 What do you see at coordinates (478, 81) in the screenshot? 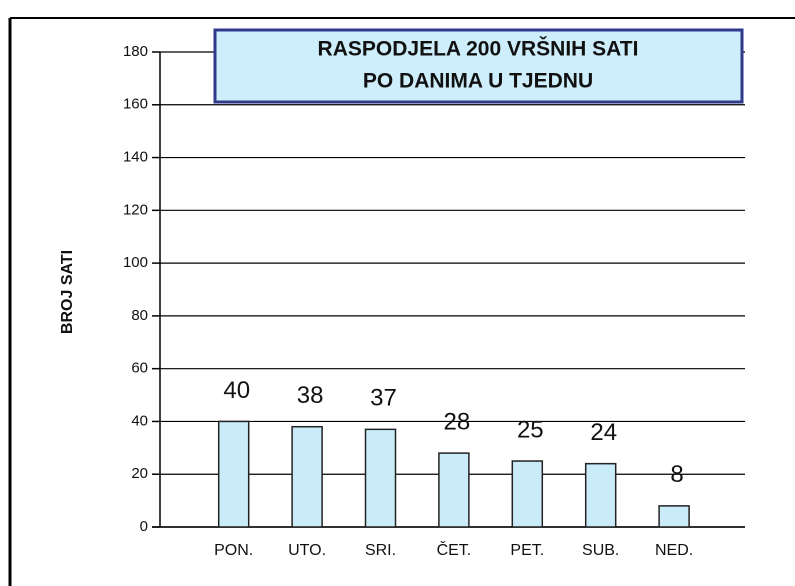
I see `chart-title: PO DANIMA U TJEDNU` at bounding box center [478, 81].